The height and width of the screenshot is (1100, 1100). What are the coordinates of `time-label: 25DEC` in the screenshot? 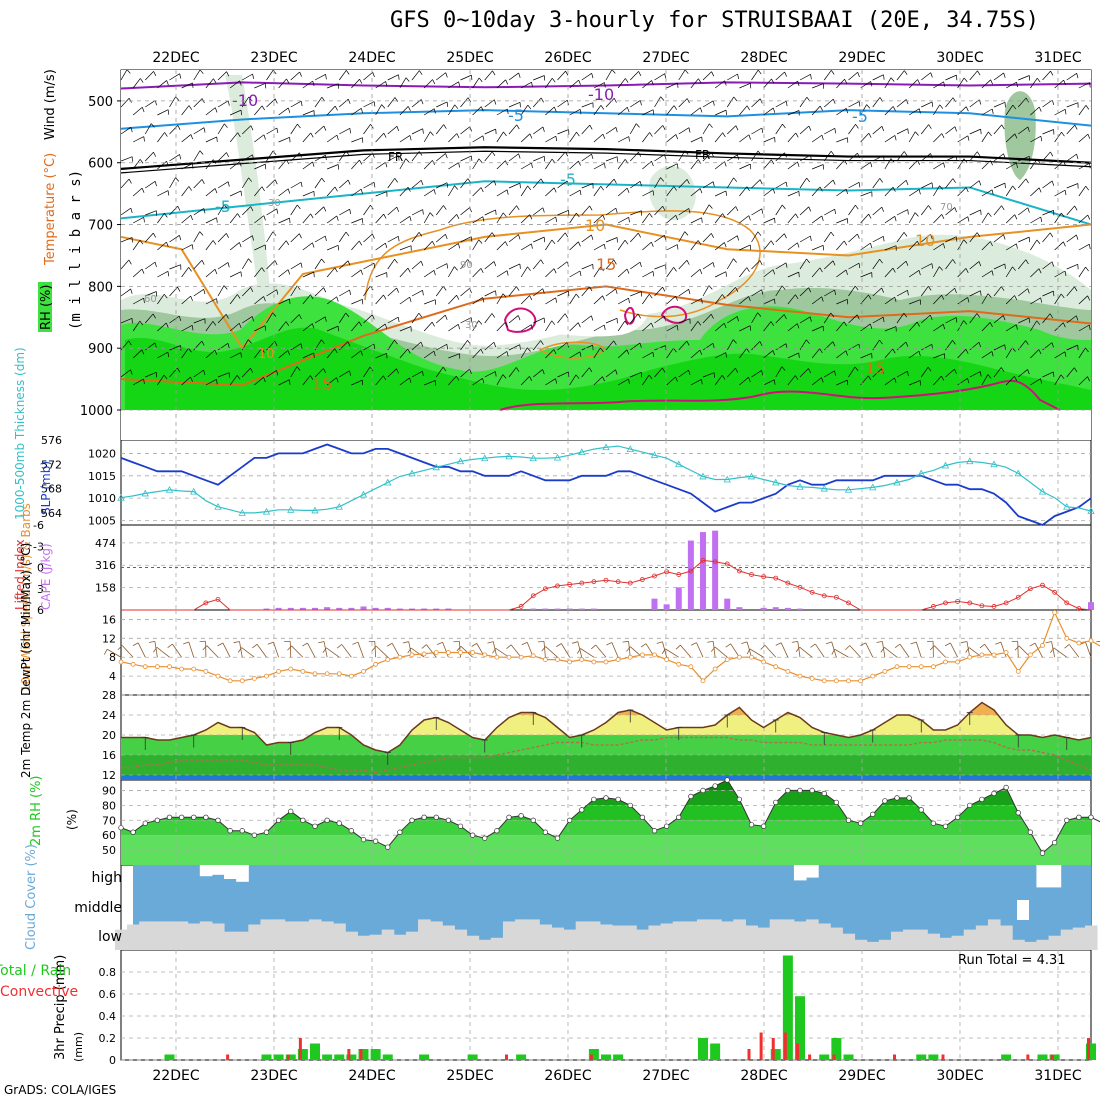 It's located at (469, 58).